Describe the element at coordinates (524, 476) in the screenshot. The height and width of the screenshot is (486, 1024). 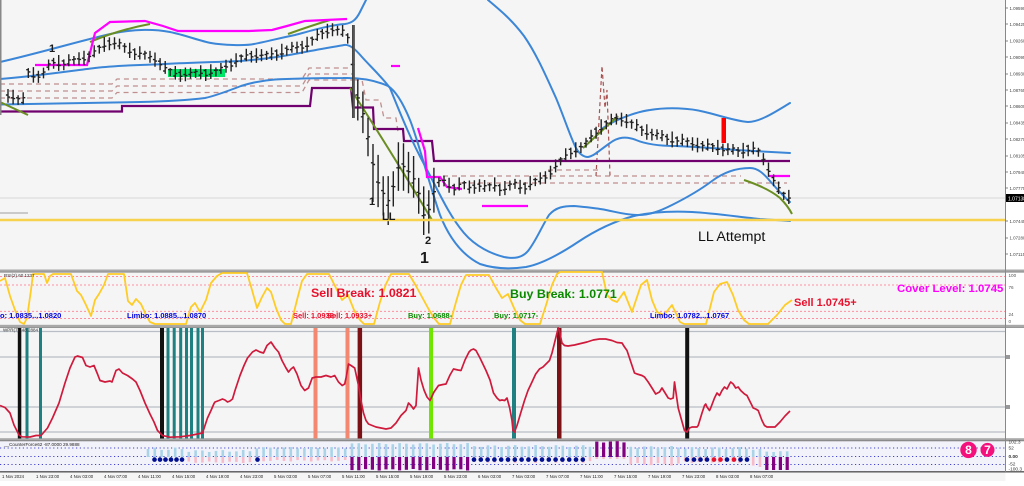
I see `svg-text: 7 Nov 03:00` at that location.